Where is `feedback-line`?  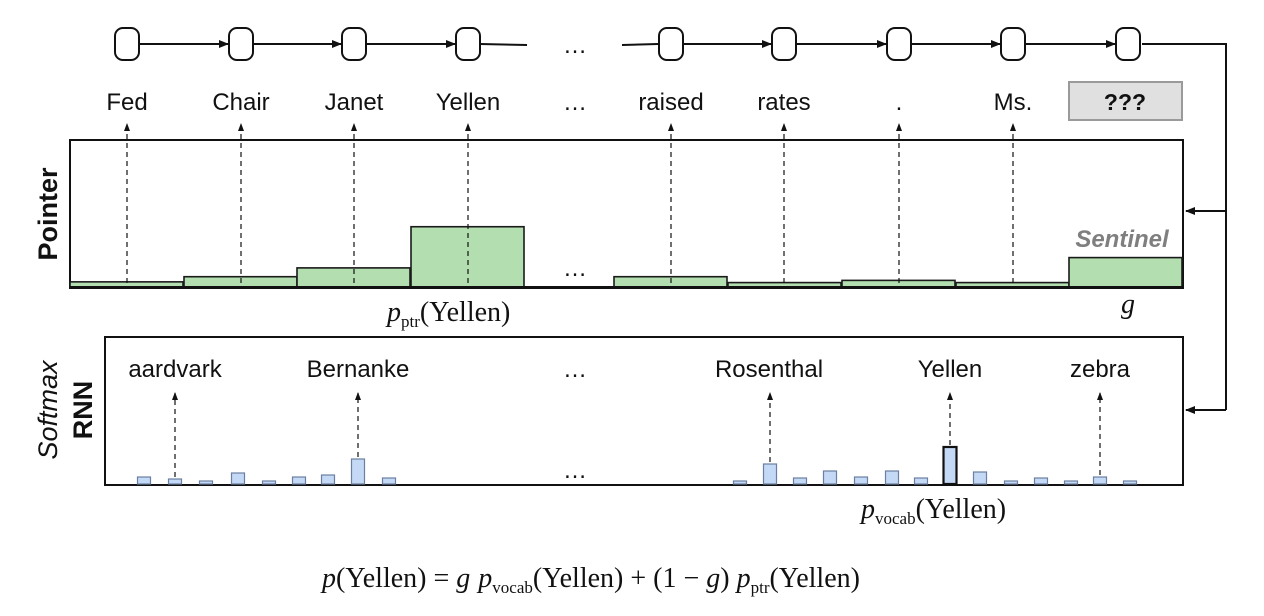 feedback-line is located at coordinates (1184, 226).